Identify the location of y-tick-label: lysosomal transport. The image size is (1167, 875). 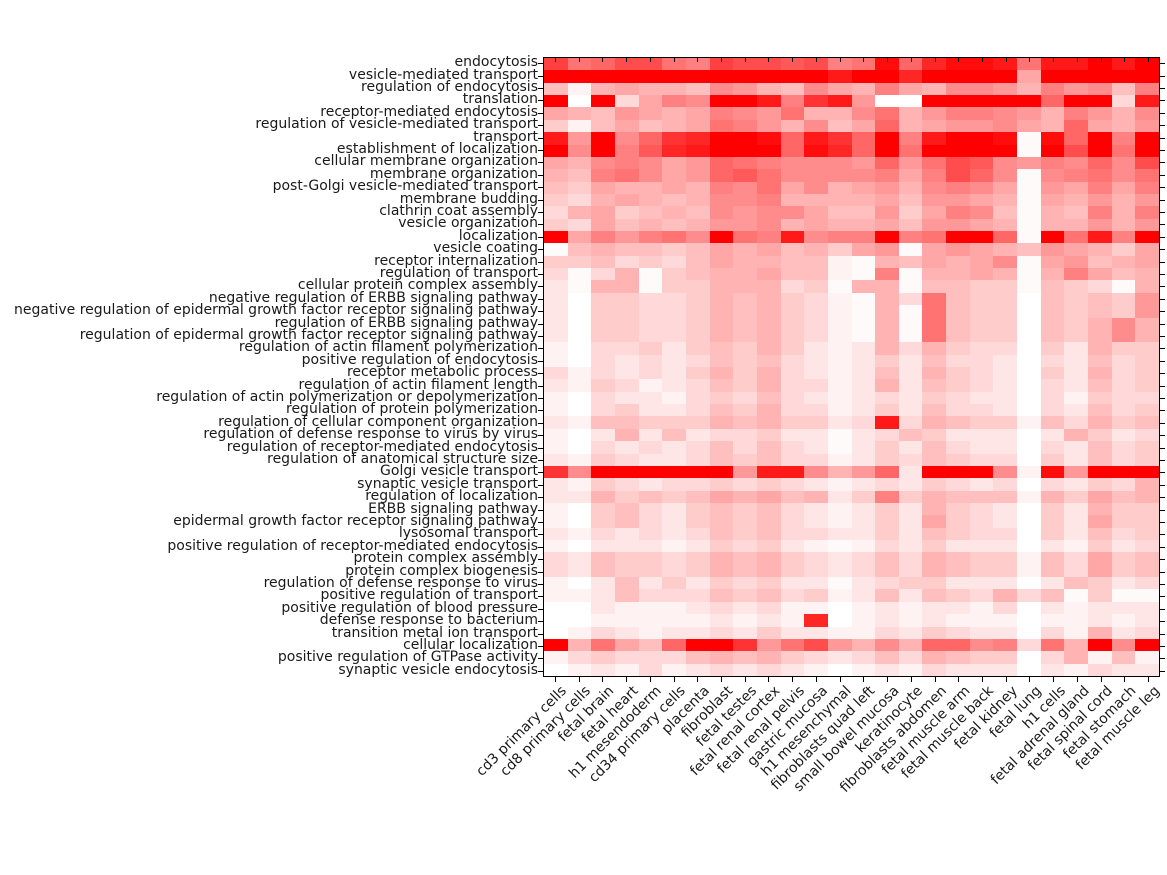
(468, 533).